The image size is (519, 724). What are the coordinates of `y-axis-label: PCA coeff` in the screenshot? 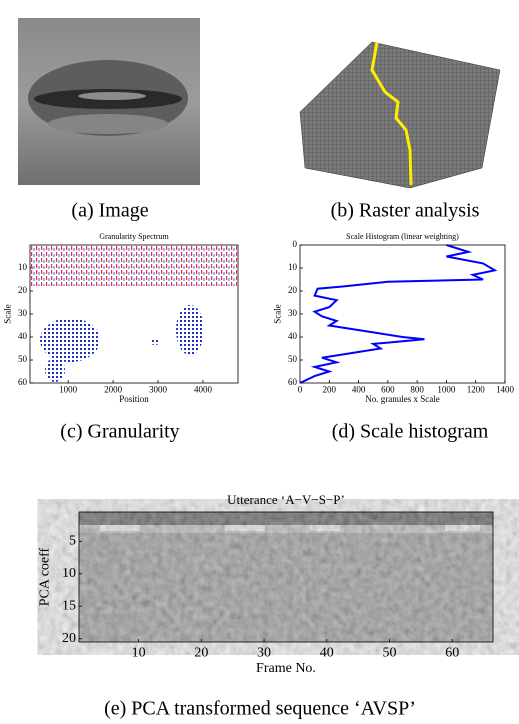 It's located at (45, 576).